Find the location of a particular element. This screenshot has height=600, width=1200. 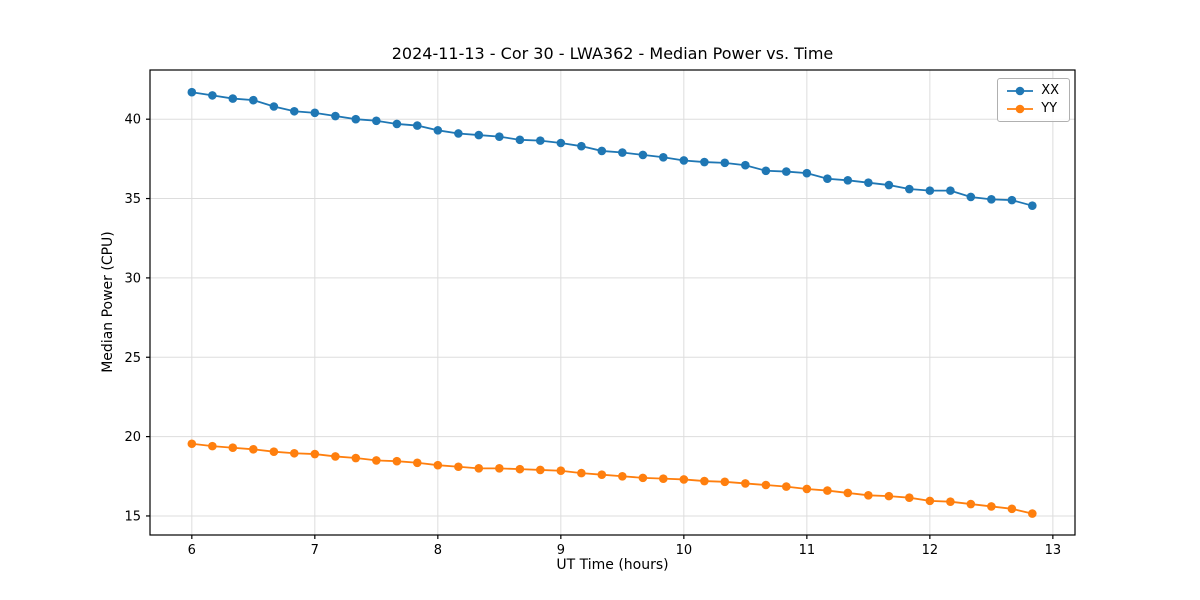

x-tick-label: 13 is located at coordinates (1053, 550).